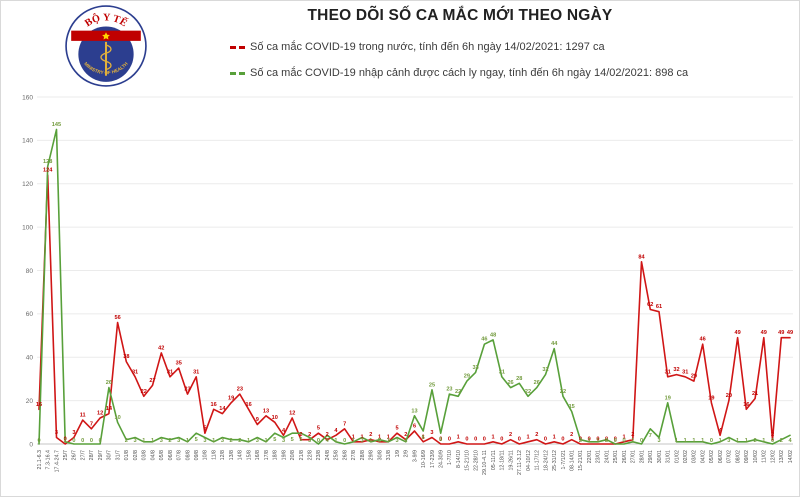 This screenshot has width=800, height=497. What do you see at coordinates (415, 456) in the screenshot?
I see `svg-text: 3-9/9` at bounding box center [415, 456].